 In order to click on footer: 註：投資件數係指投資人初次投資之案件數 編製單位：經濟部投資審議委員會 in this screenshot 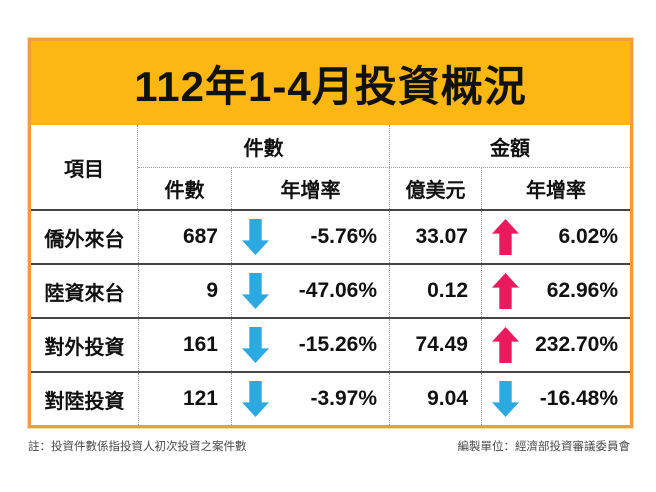, I will do `click(329, 446)`.